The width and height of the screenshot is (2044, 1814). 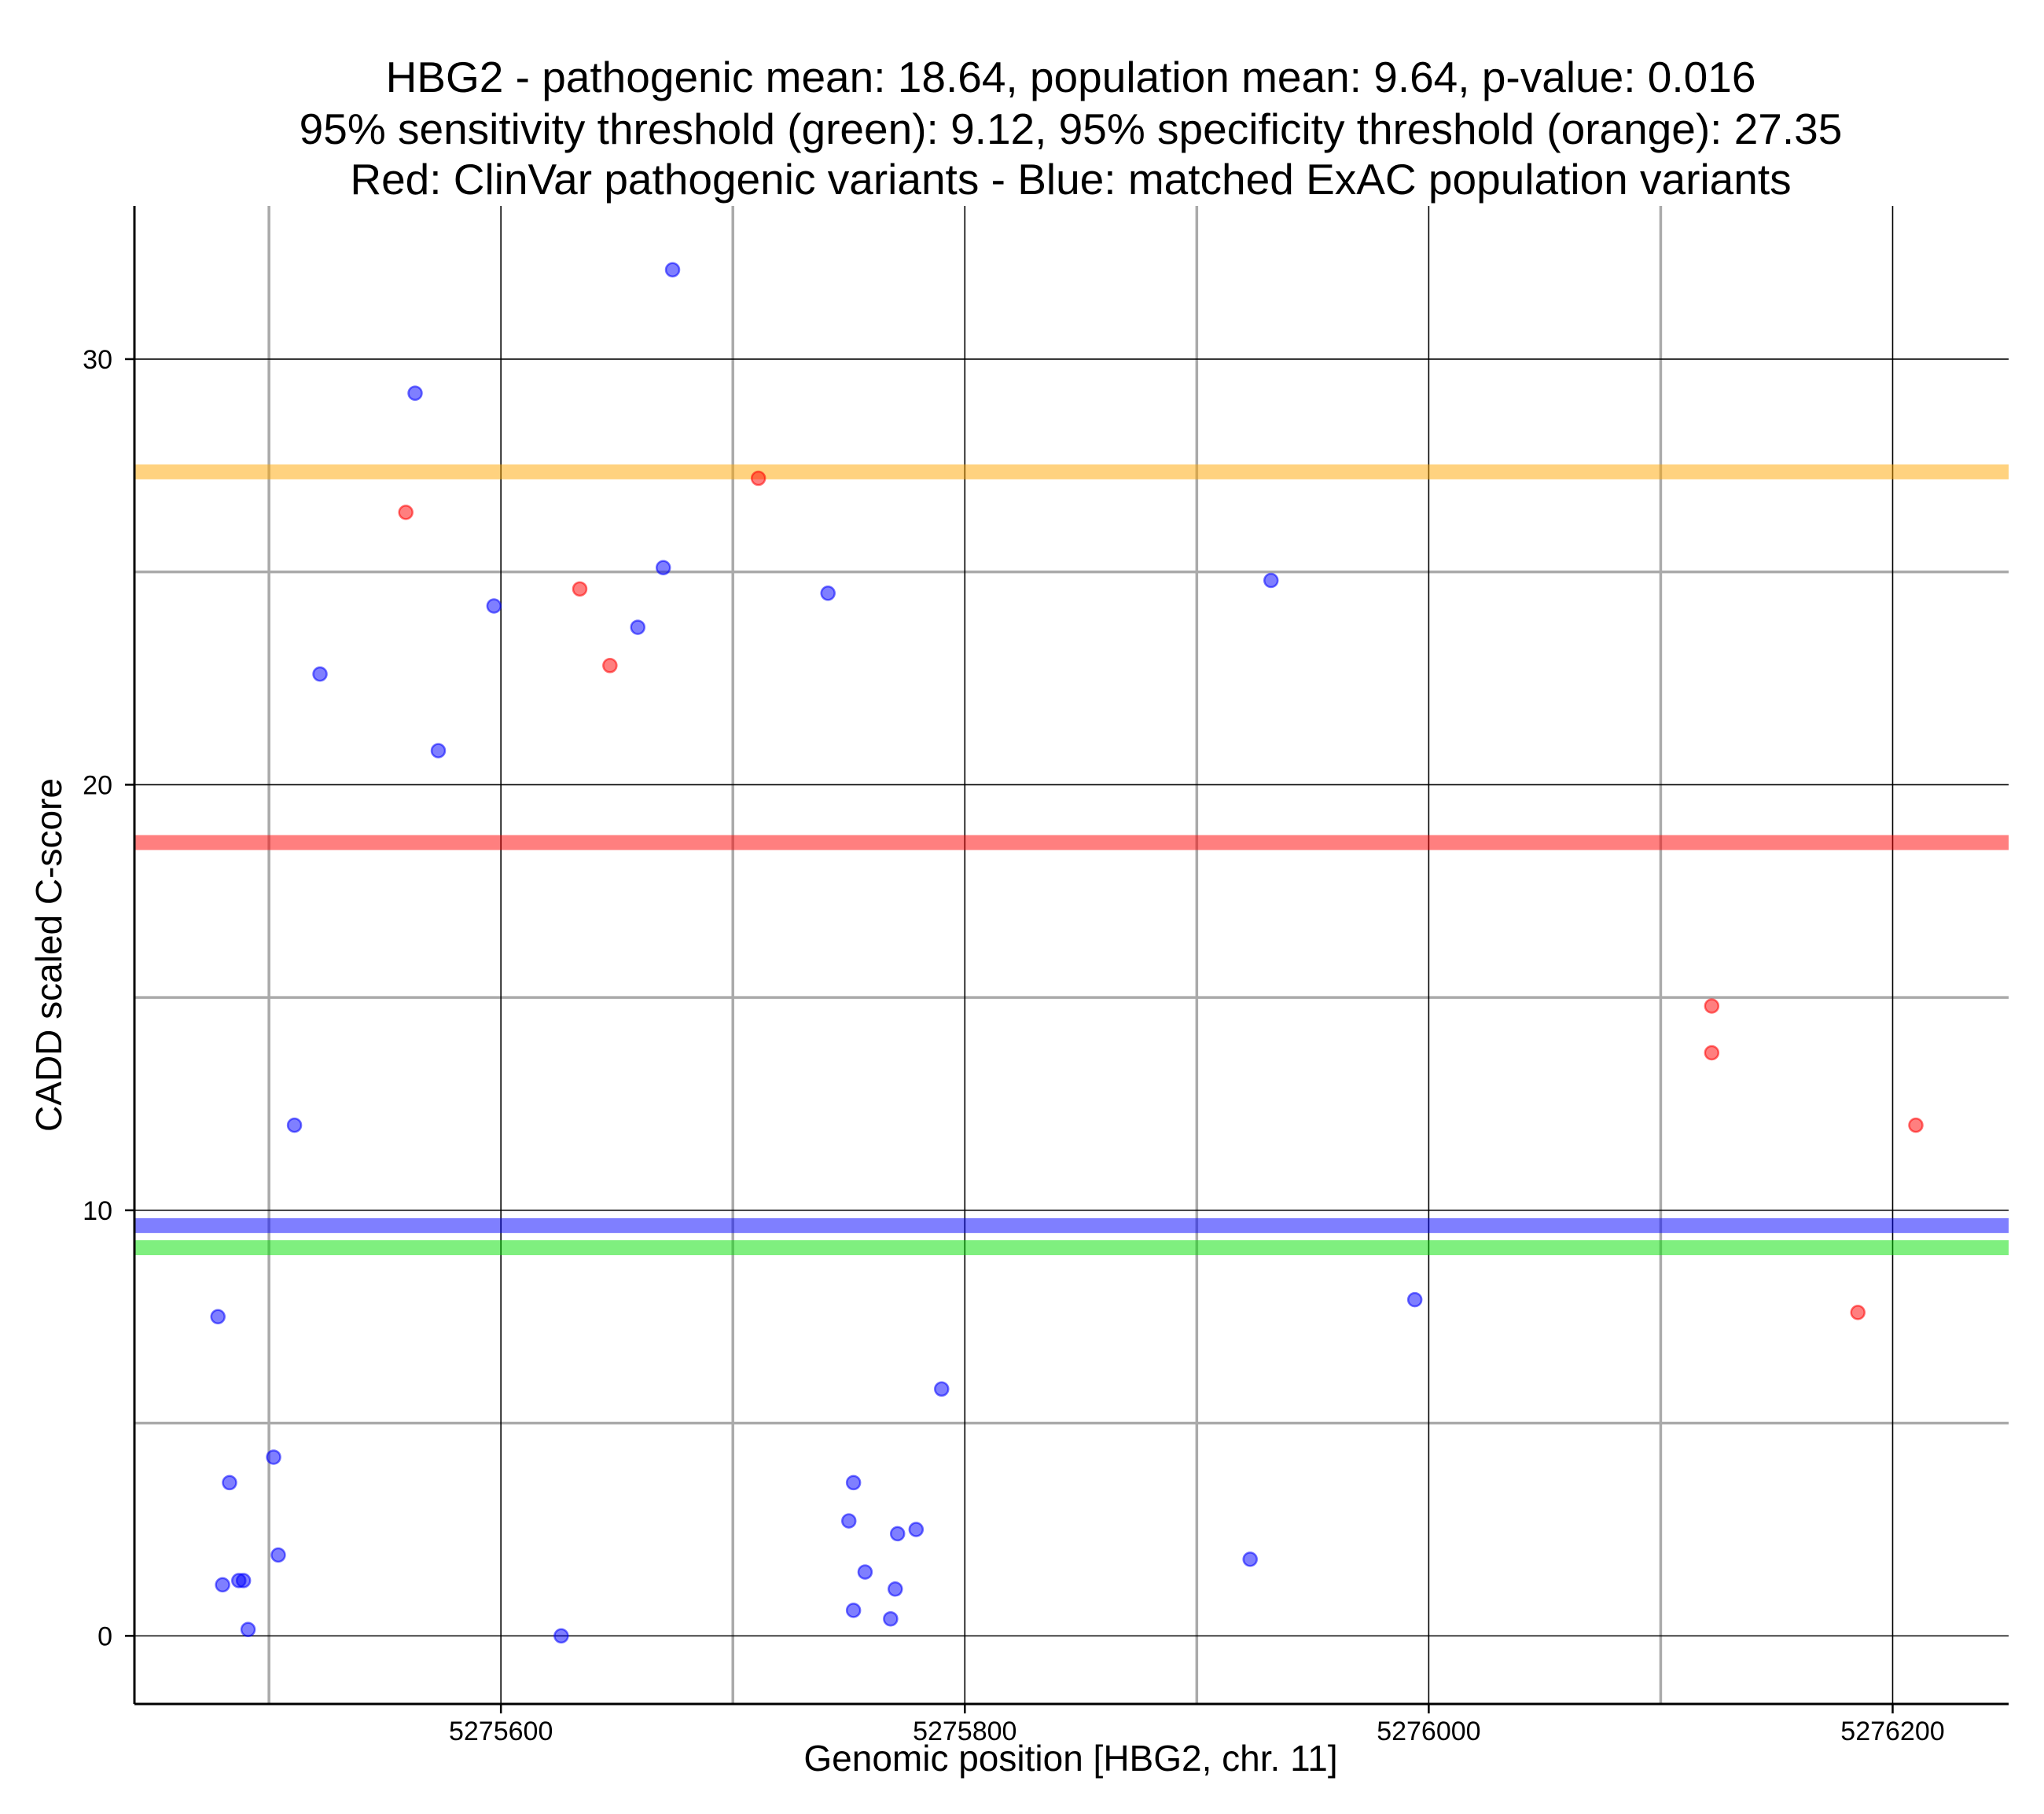 I want to click on y-tick-label: 0, so click(x=105, y=1636).